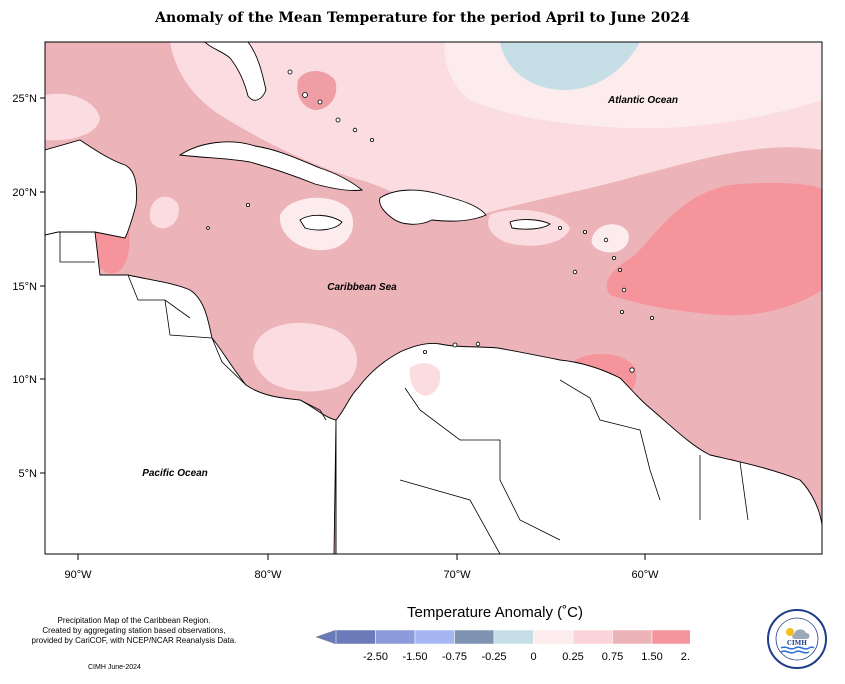  What do you see at coordinates (797, 643) in the screenshot?
I see `logo-text: CIMH` at bounding box center [797, 643].